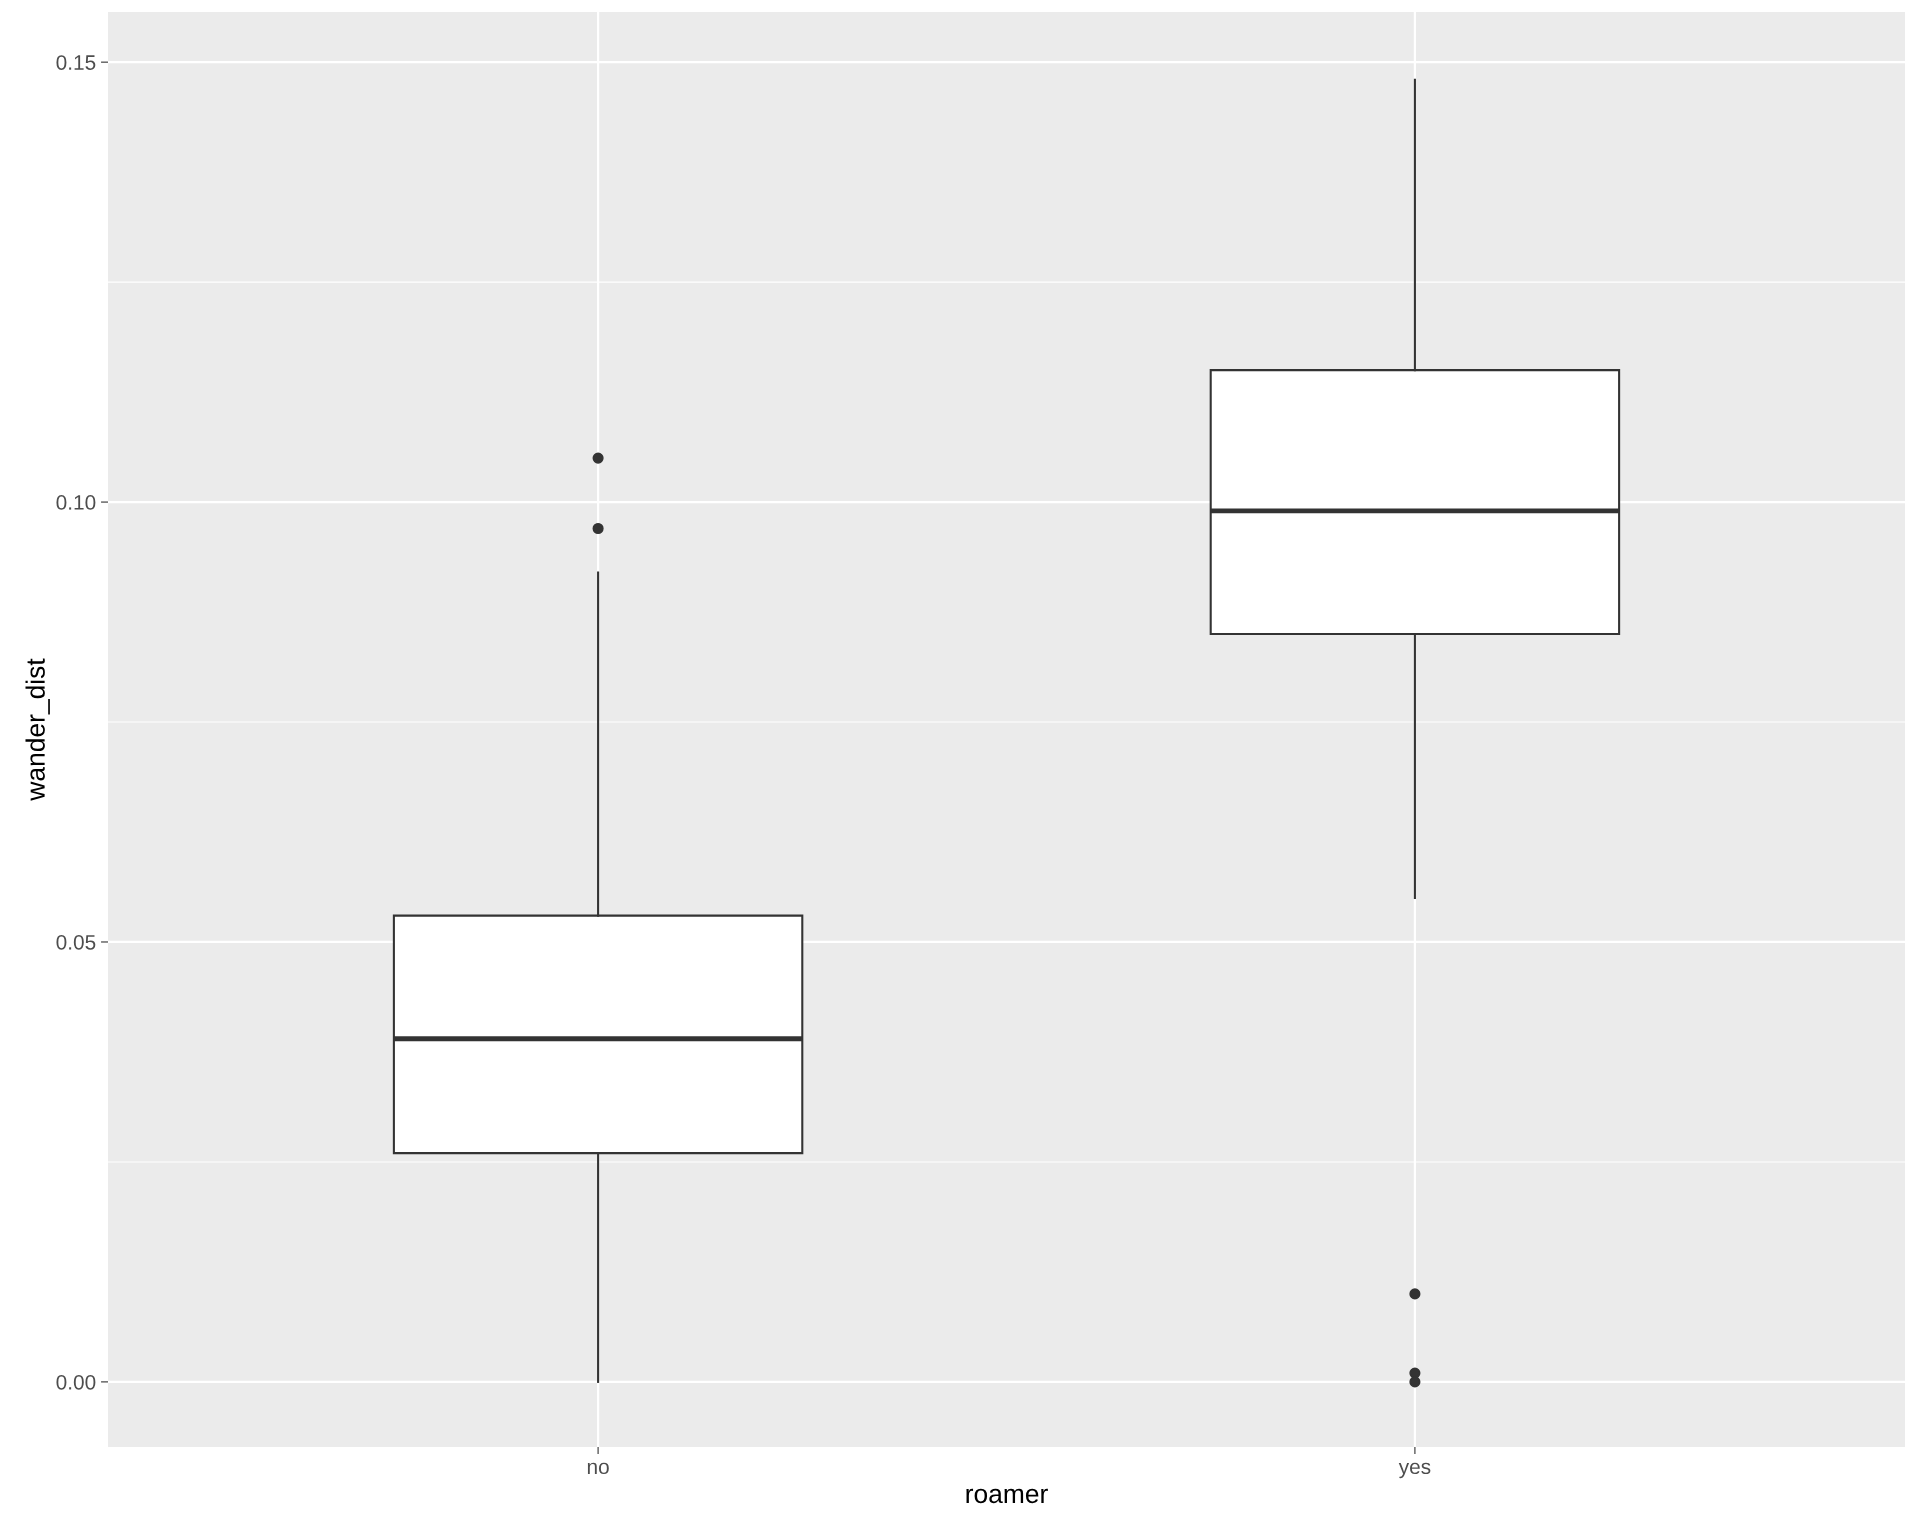 The image size is (1920, 1536). What do you see at coordinates (76, 502) in the screenshot?
I see `y-tick-label: 0.10` at bounding box center [76, 502].